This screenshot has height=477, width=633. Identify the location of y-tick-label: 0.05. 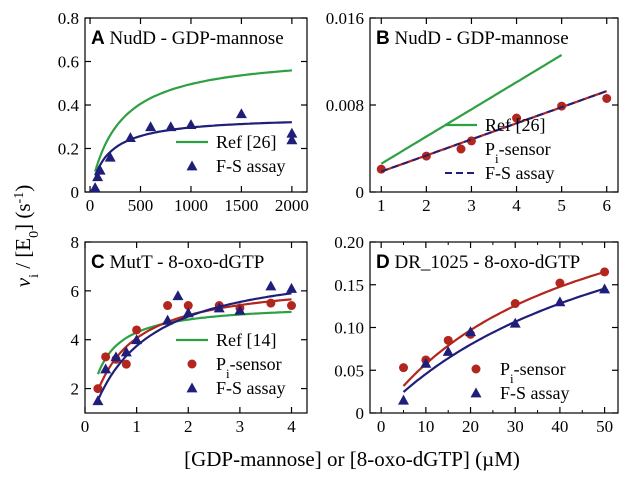
(349, 370).